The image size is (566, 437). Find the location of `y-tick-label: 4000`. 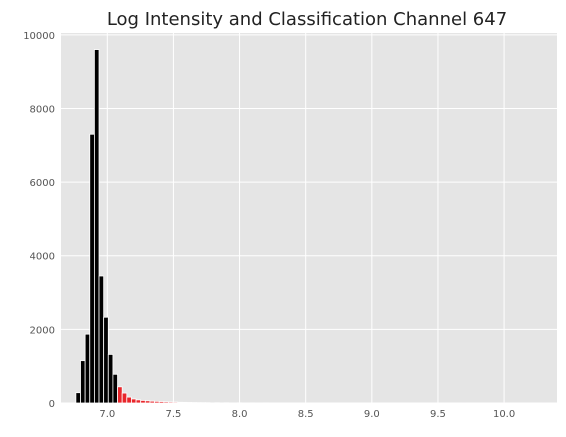

y-tick-label: 4000 is located at coordinates (42, 257).